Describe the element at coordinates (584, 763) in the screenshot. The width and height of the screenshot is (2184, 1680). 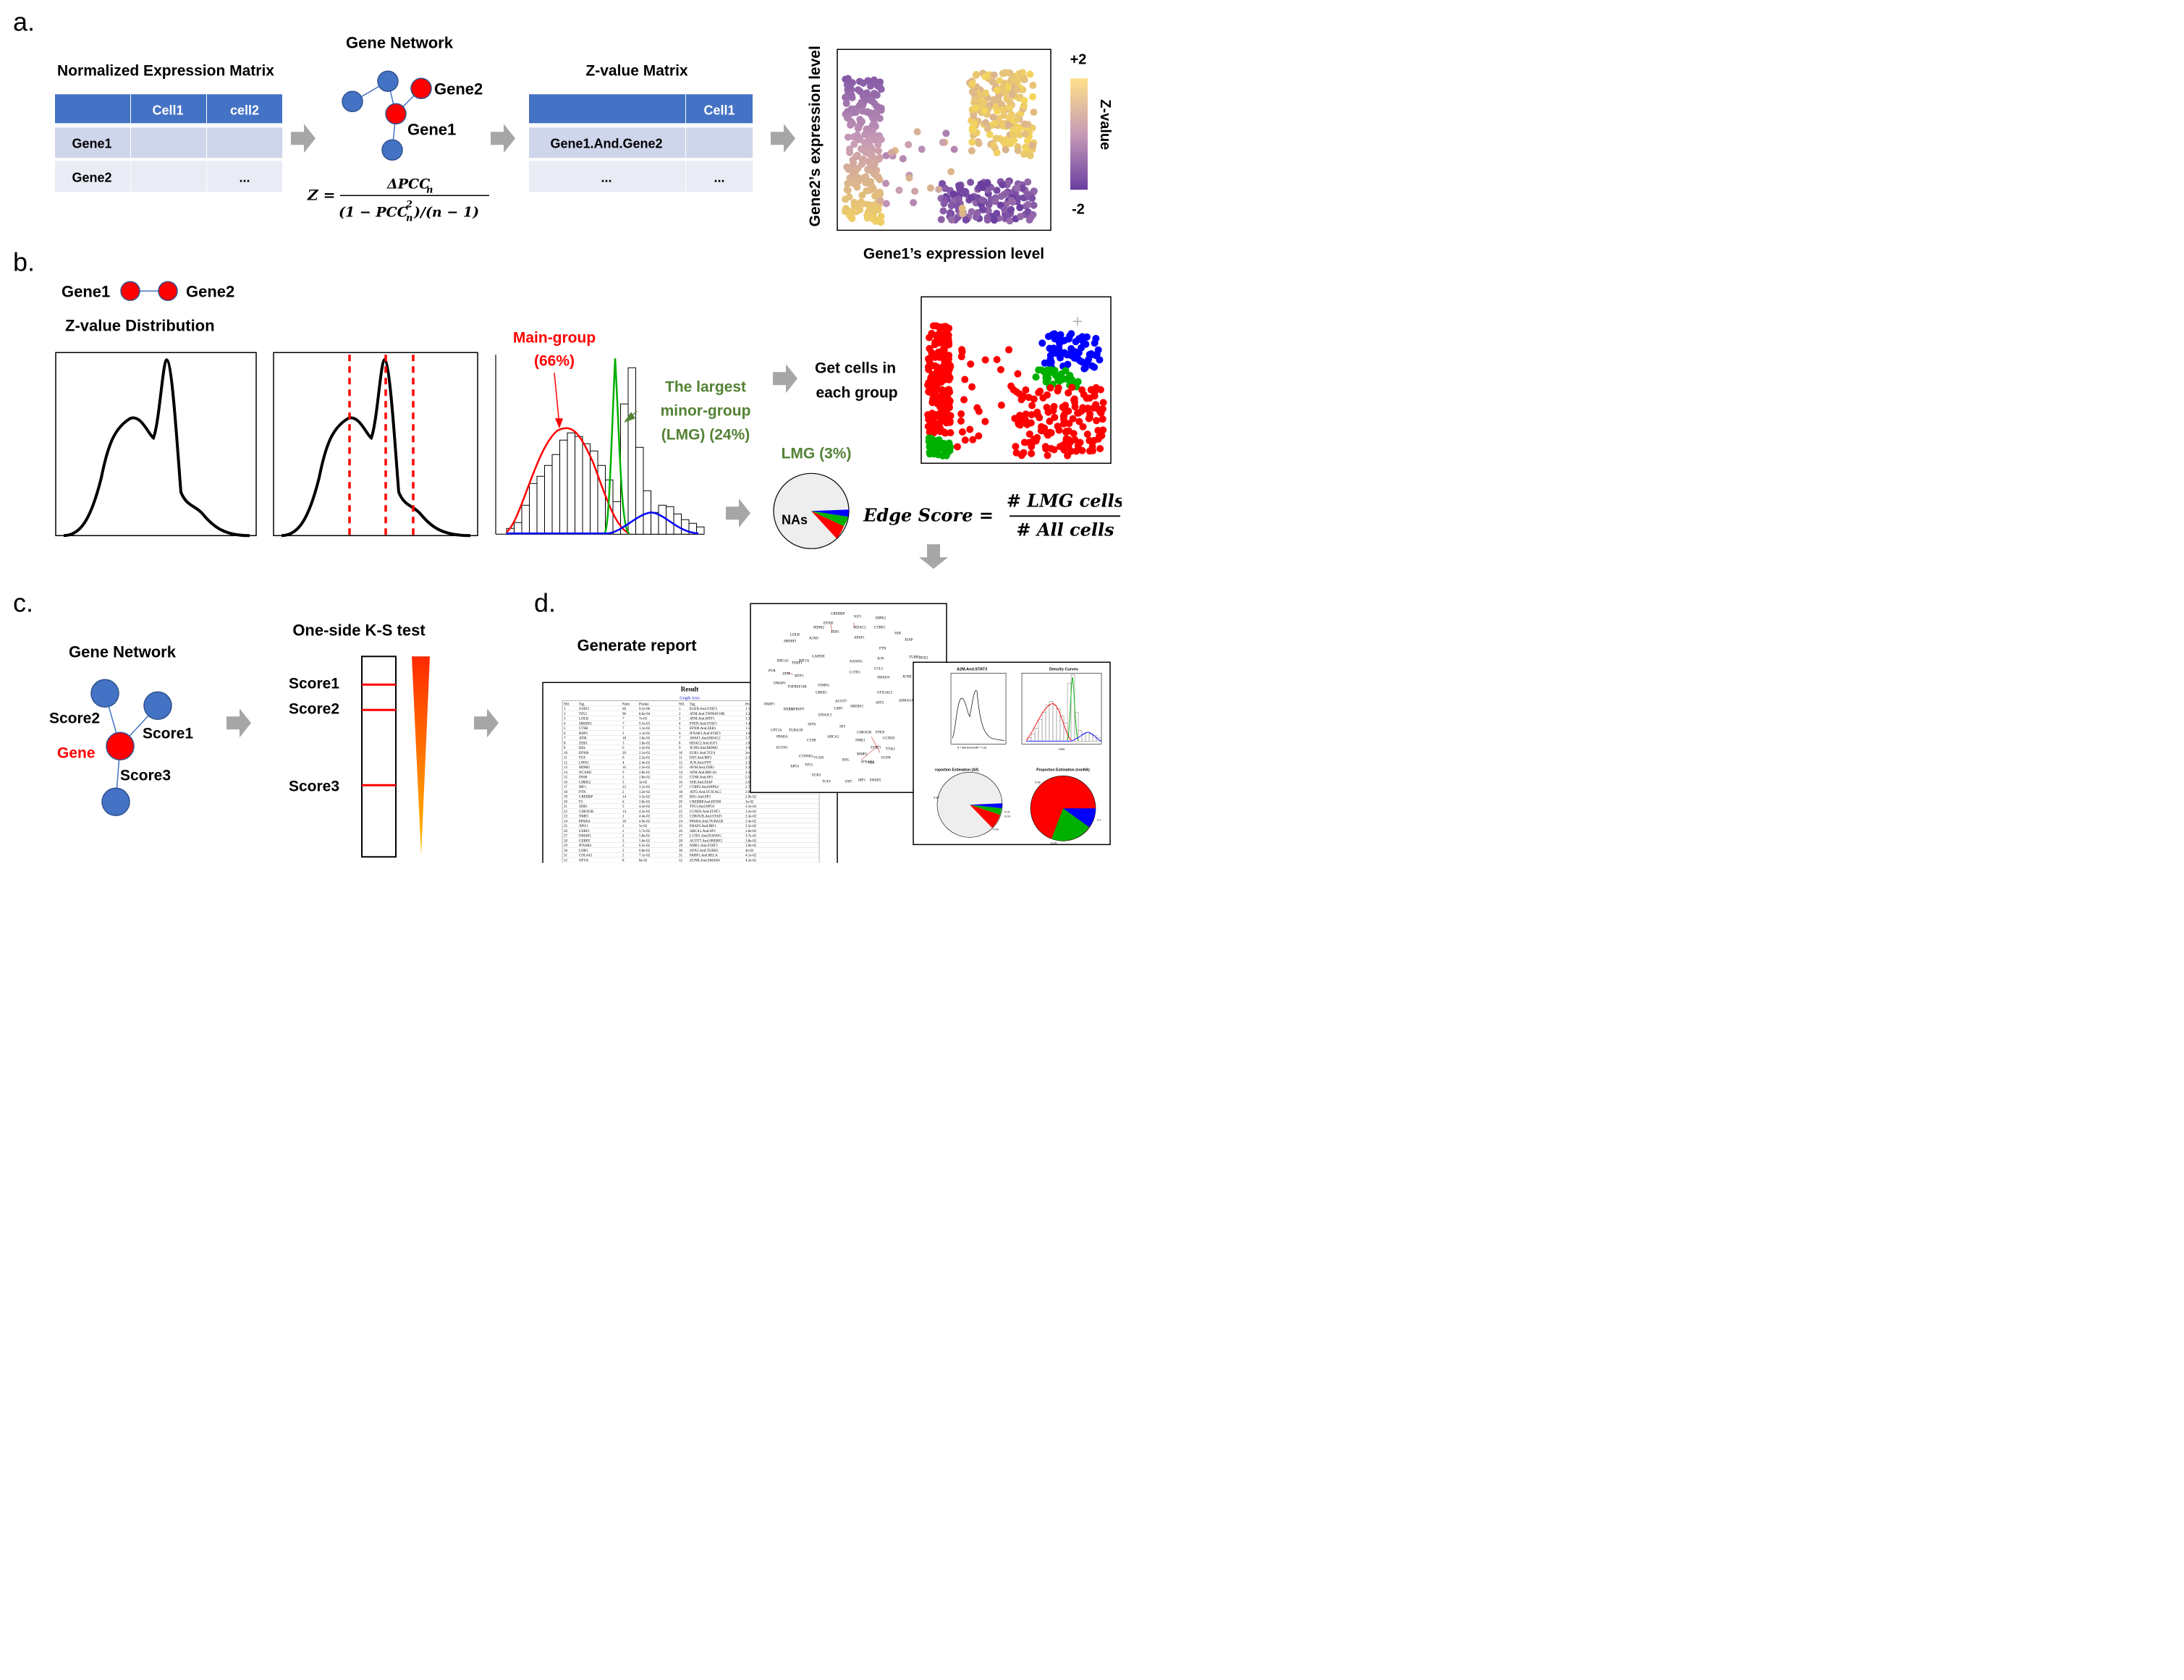
I see `result-cell: LPIN1` at that location.